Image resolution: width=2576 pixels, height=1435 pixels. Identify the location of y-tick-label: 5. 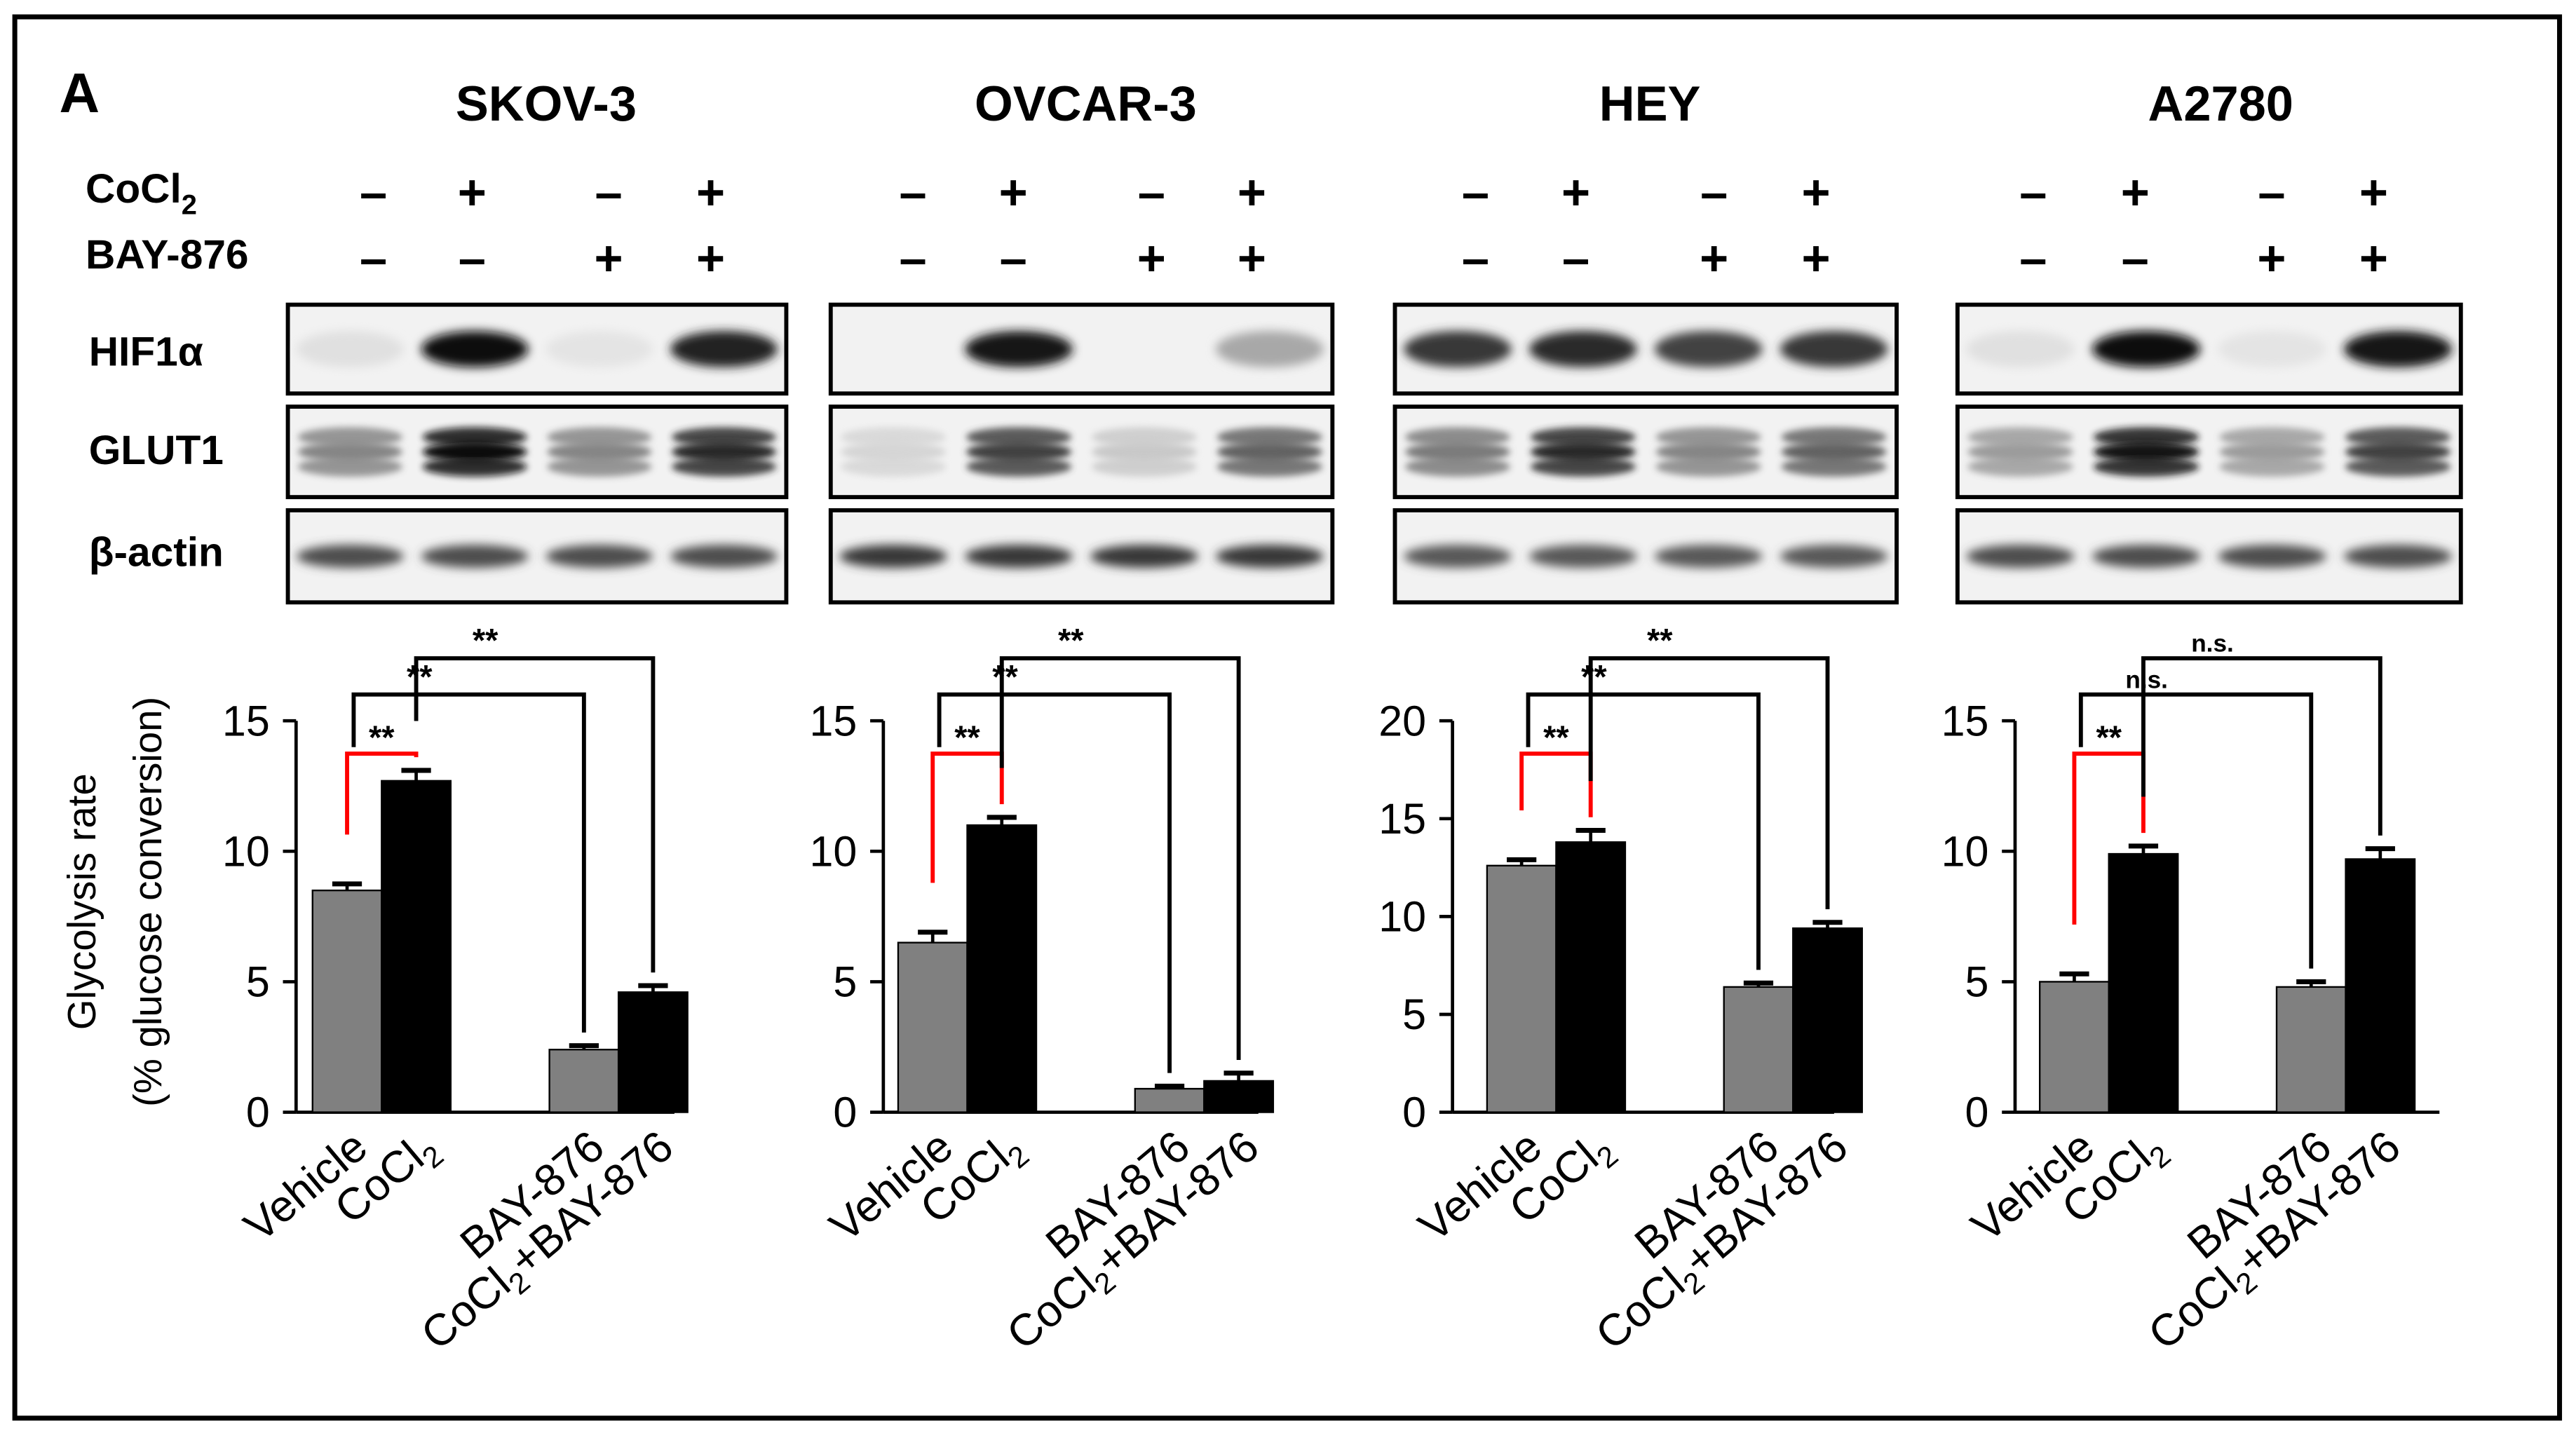
(1977, 982).